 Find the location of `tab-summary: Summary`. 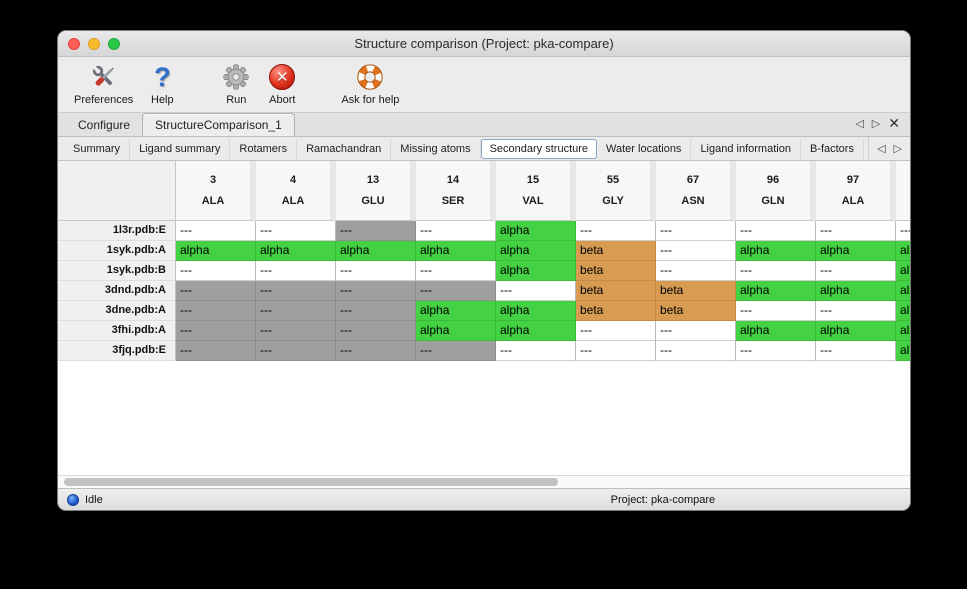

tab-summary: Summary is located at coordinates (97, 148).